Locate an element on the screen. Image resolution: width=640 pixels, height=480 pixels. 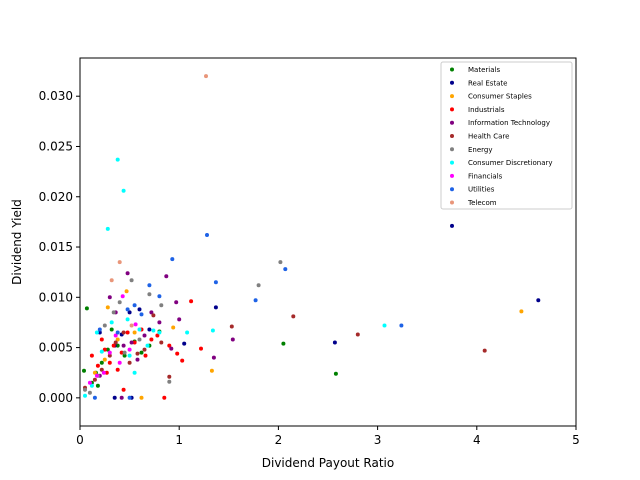
legend-label: Health Care is located at coordinates (488, 137).